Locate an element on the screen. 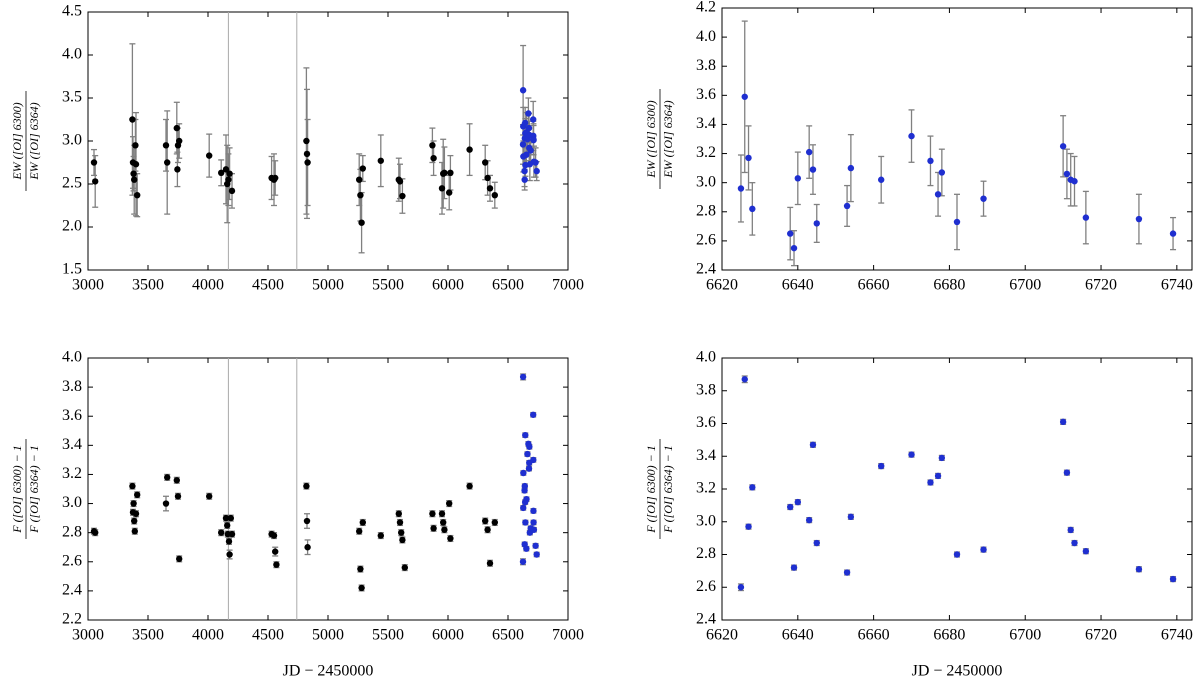  x-tick-label: 3000 is located at coordinates (88, 285).